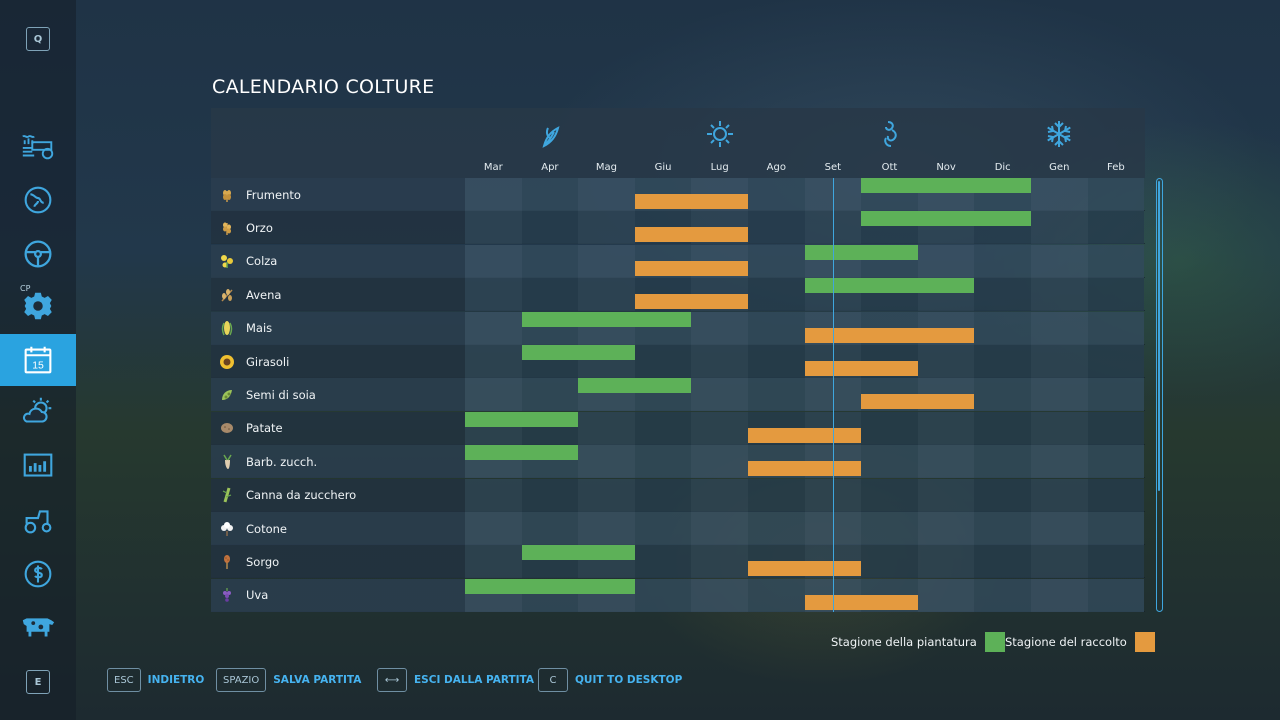  What do you see at coordinates (38, 682) in the screenshot?
I see `next-page-key: E` at bounding box center [38, 682].